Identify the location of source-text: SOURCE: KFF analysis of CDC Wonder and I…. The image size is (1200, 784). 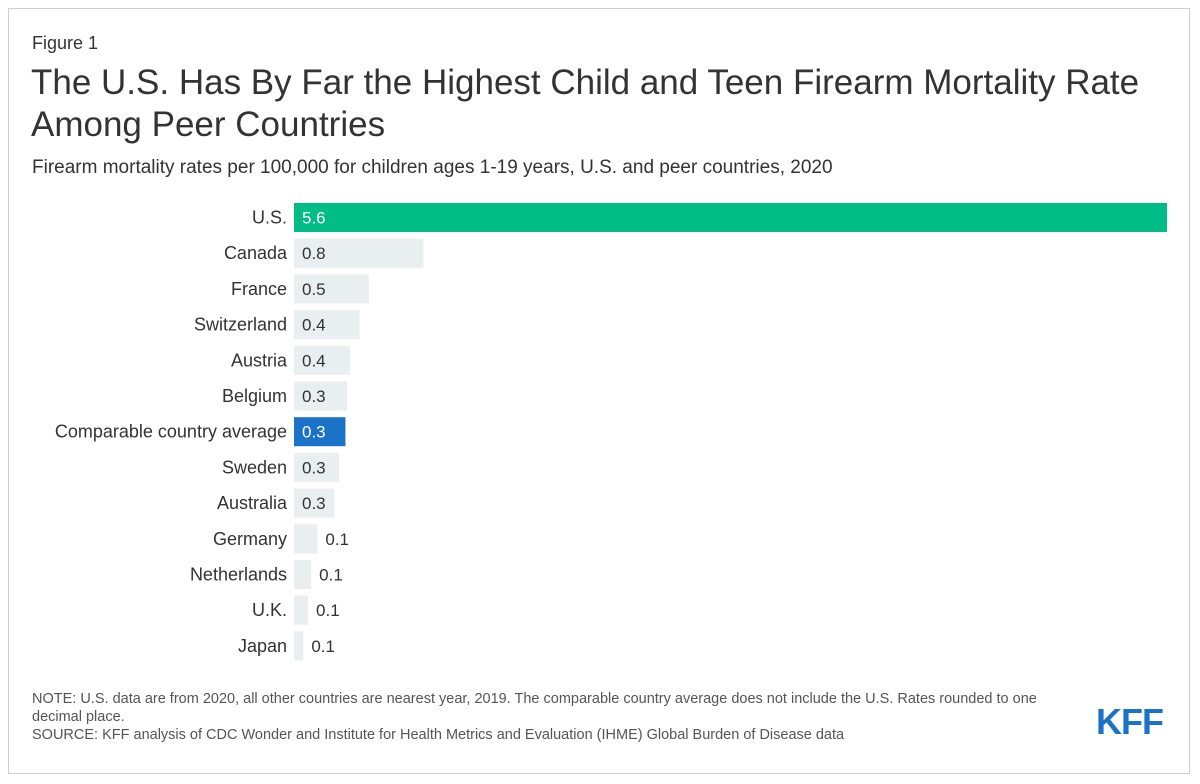
(438, 735).